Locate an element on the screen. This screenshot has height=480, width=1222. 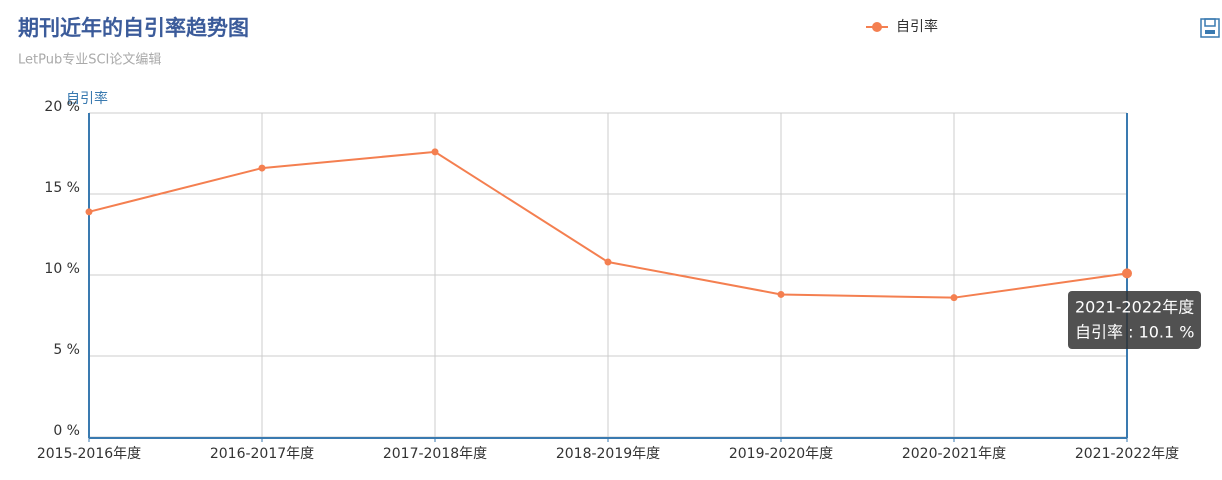
save-icon-frame is located at coordinates (1210, 28).